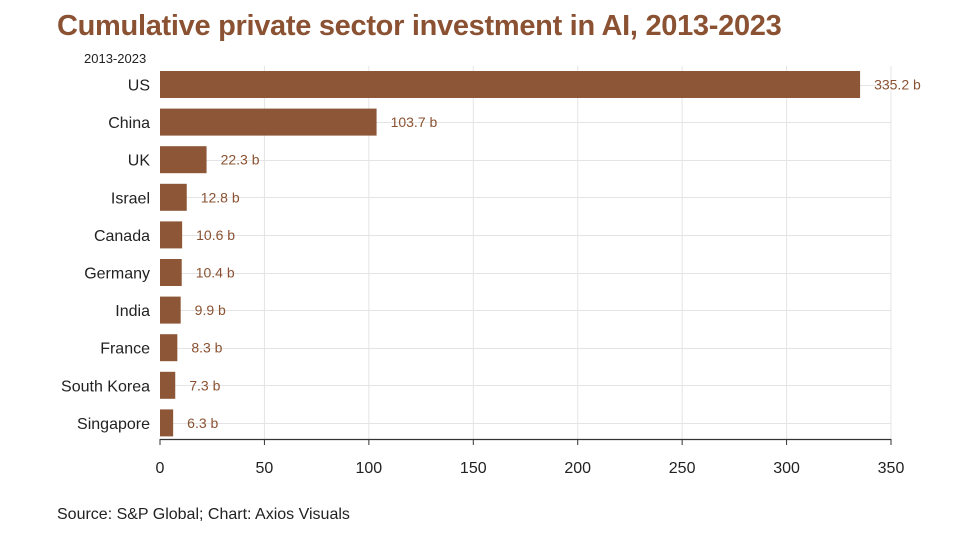  What do you see at coordinates (171, 235) in the screenshot?
I see `bar-canada` at bounding box center [171, 235].